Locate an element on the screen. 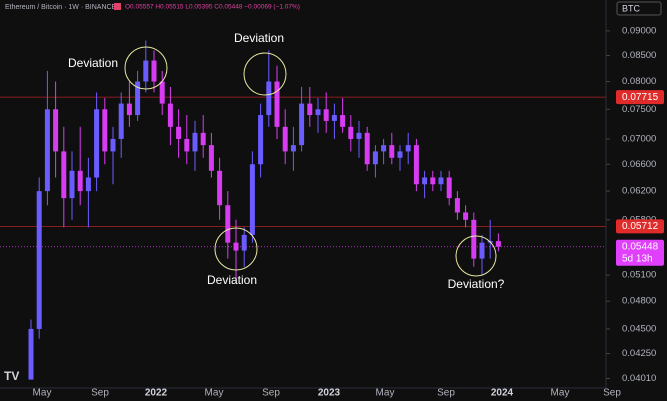  currency-box is located at coordinates (639, 8).